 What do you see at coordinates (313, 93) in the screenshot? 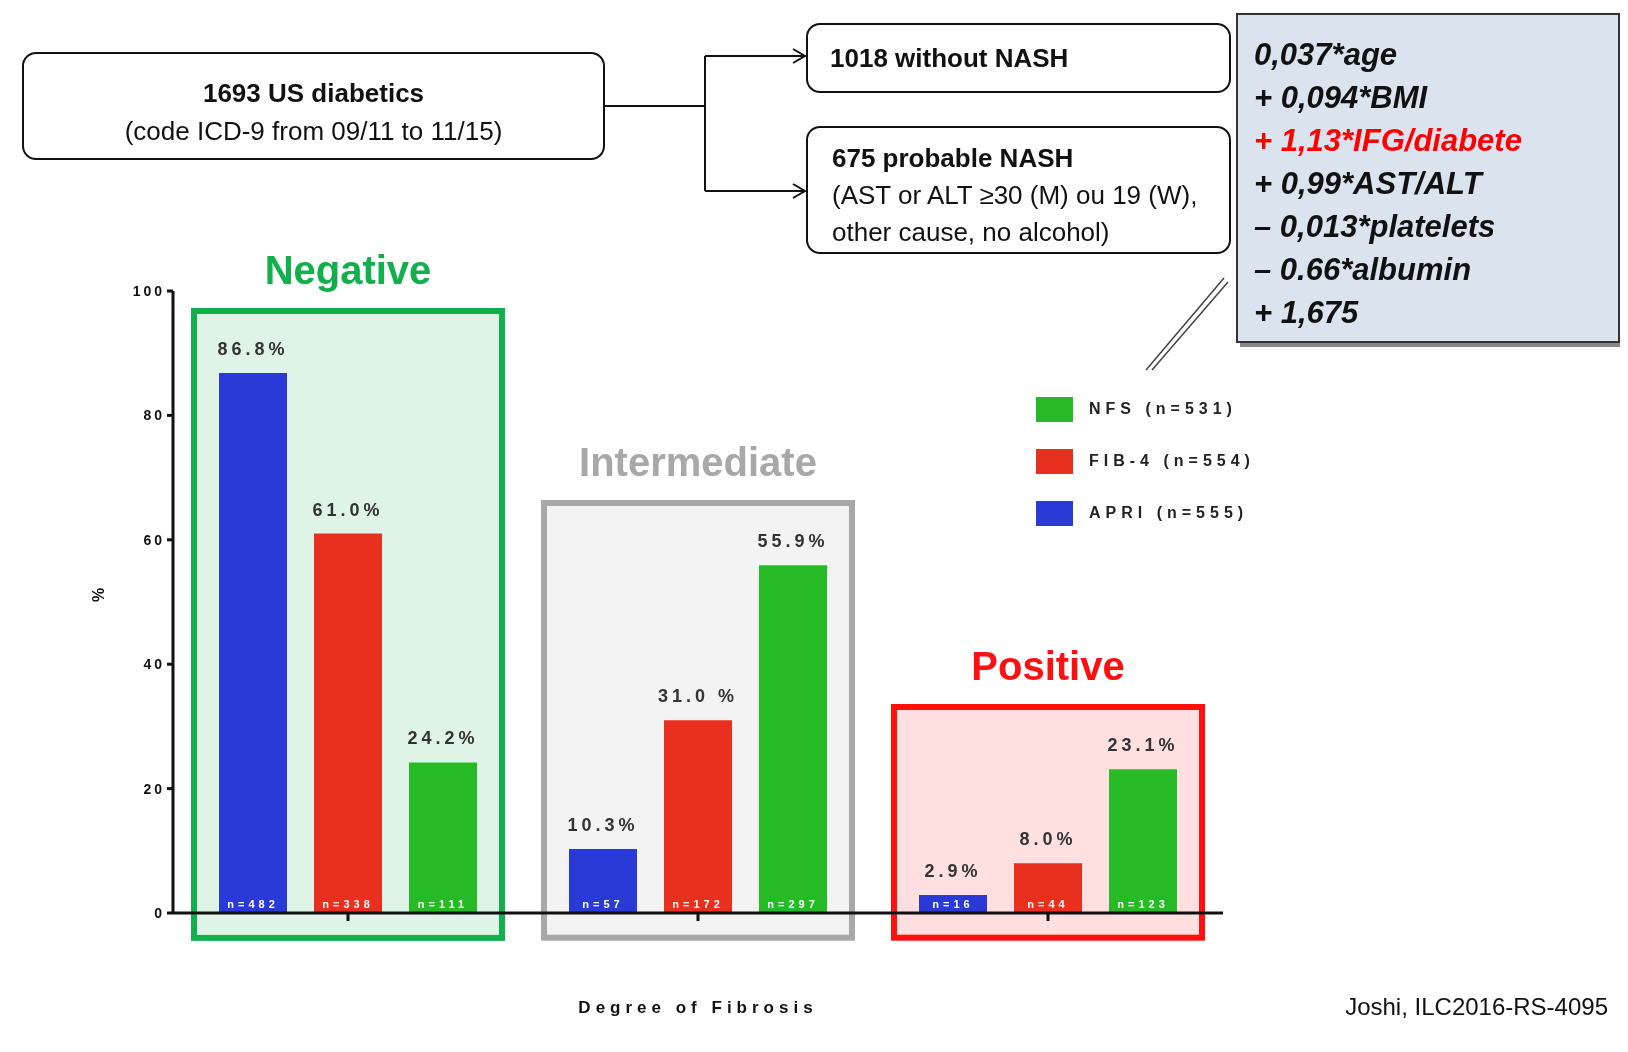
I see `text: 1693 US diabetics` at bounding box center [313, 93].